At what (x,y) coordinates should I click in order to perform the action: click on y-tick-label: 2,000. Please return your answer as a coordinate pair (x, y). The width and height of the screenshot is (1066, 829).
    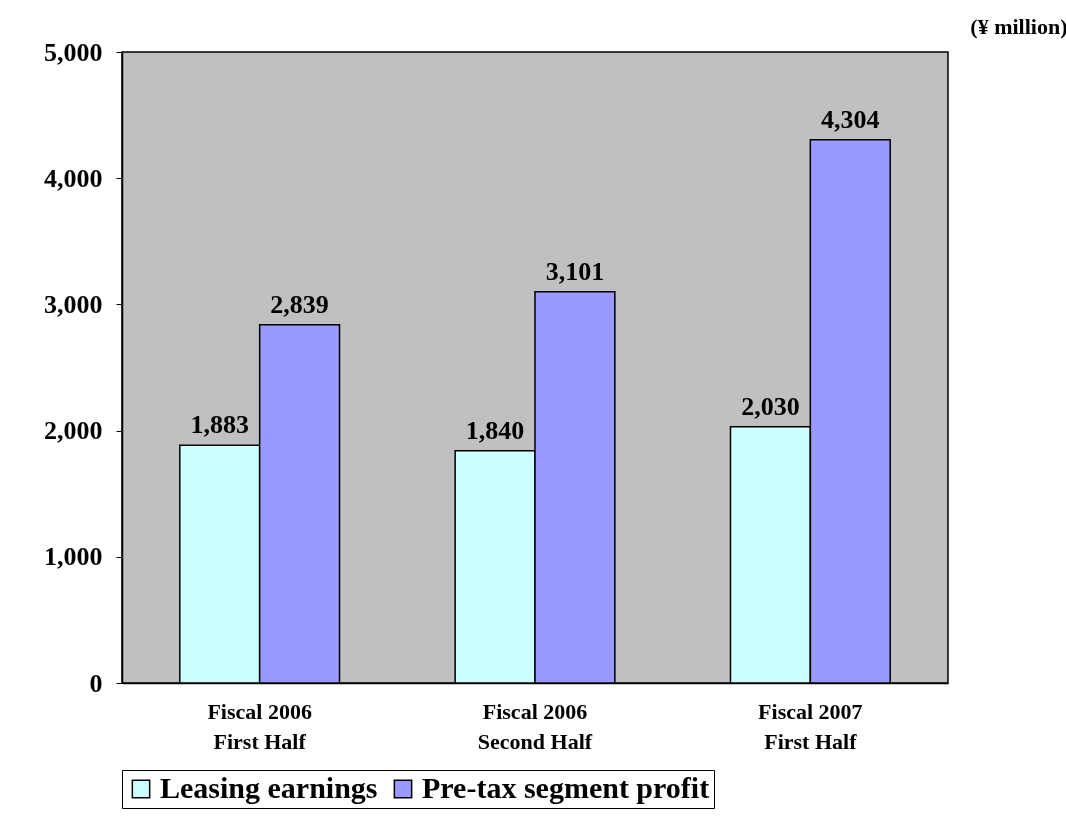
    Looking at the image, I should click on (73, 431).